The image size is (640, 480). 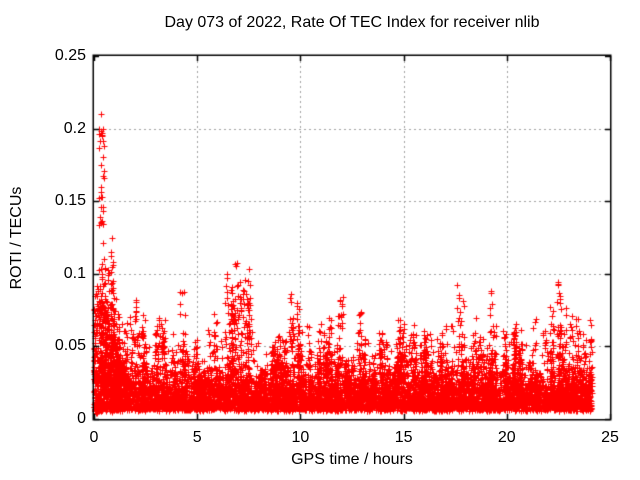 What do you see at coordinates (94, 437) in the screenshot?
I see `x-tick-label: 0` at bounding box center [94, 437].